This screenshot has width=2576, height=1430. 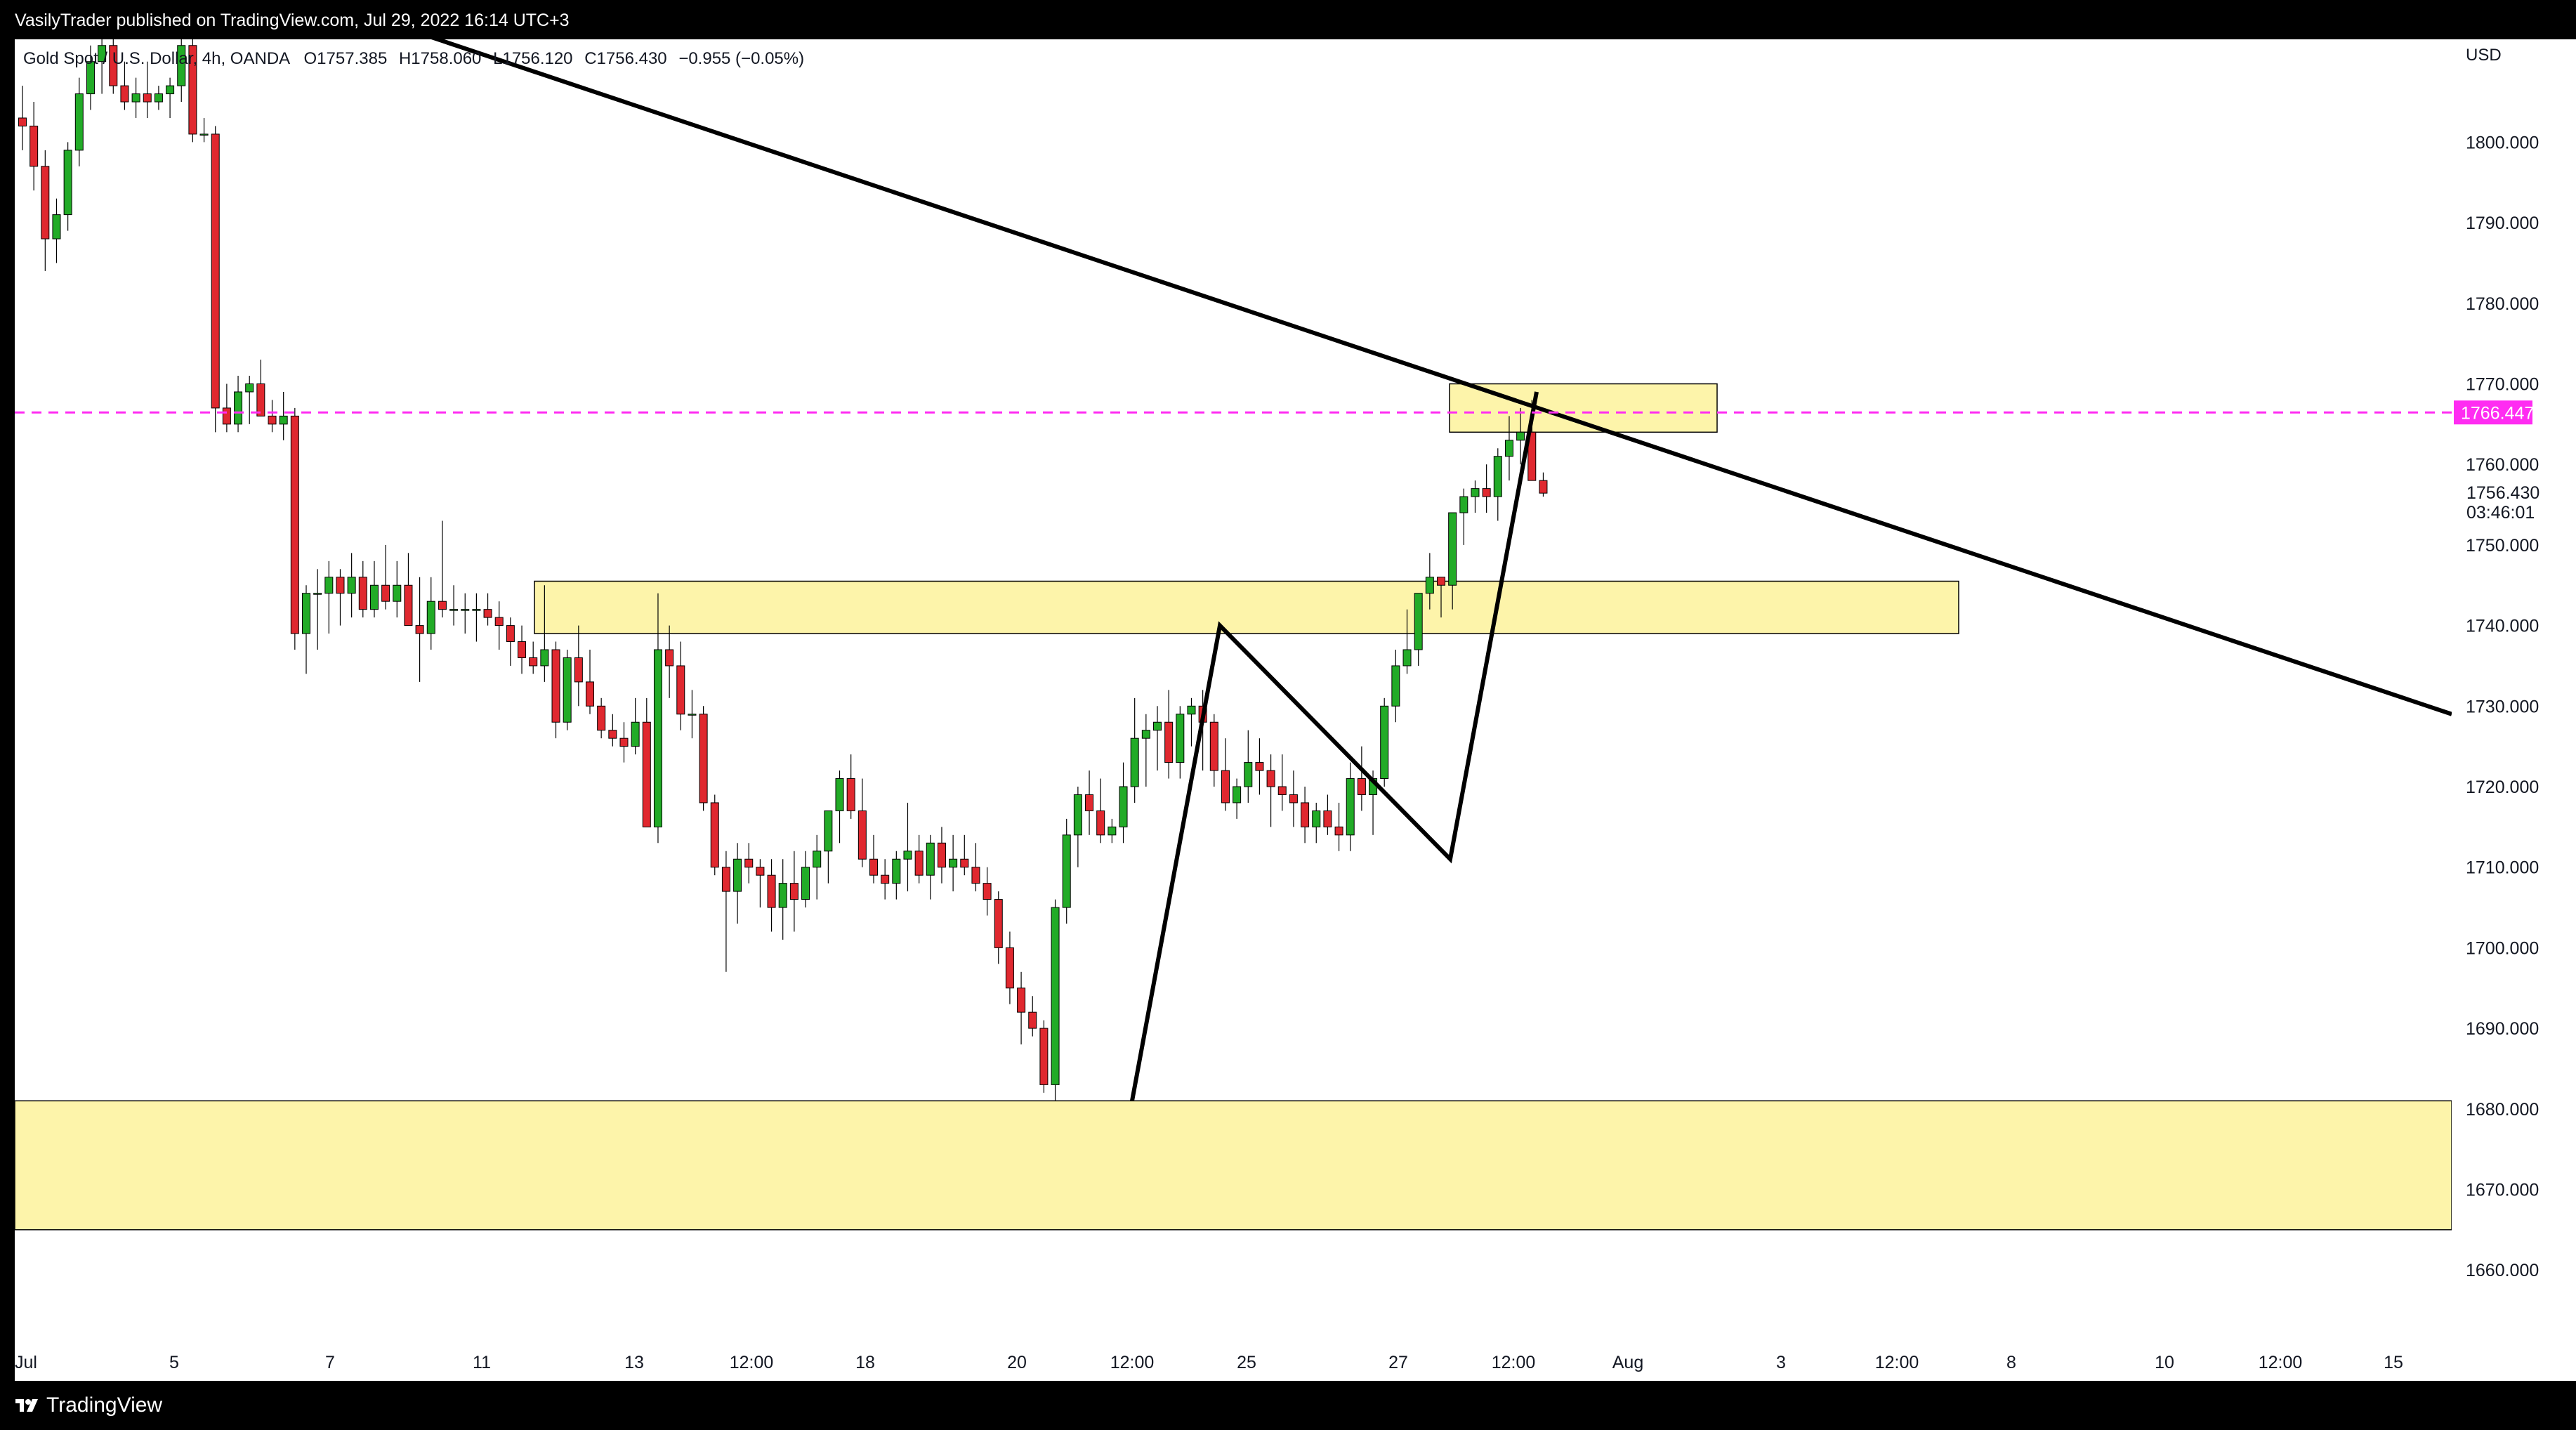 I want to click on x-tick-label: 15, so click(x=2393, y=1362).